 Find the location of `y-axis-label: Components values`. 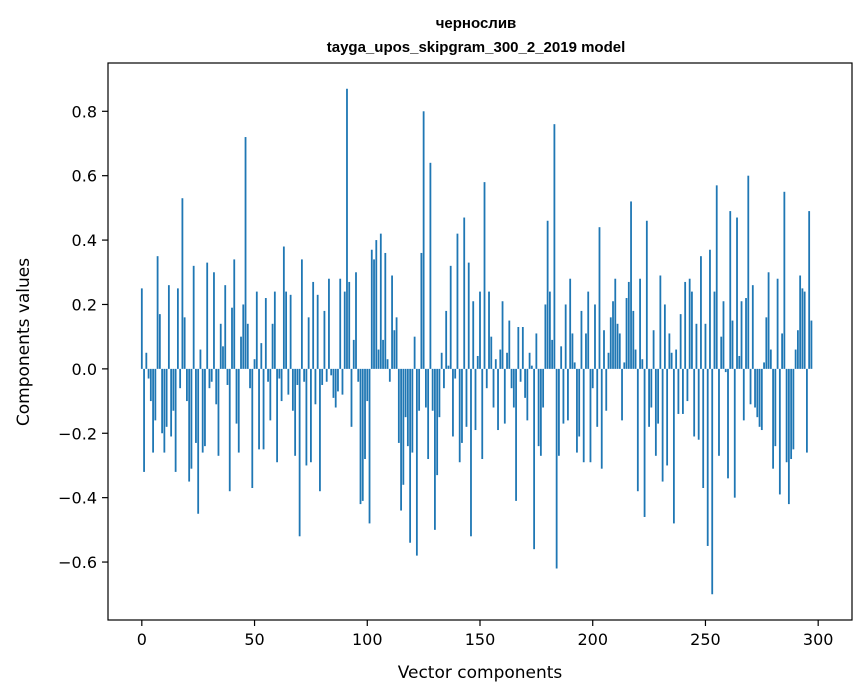

y-axis-label: Components values is located at coordinates (24, 342).